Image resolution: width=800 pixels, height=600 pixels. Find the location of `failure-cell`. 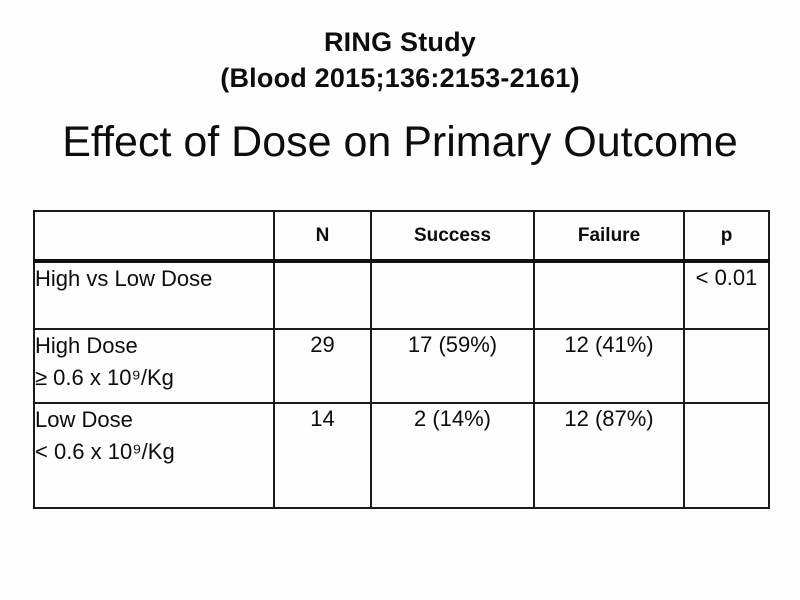

failure-cell is located at coordinates (609, 295).